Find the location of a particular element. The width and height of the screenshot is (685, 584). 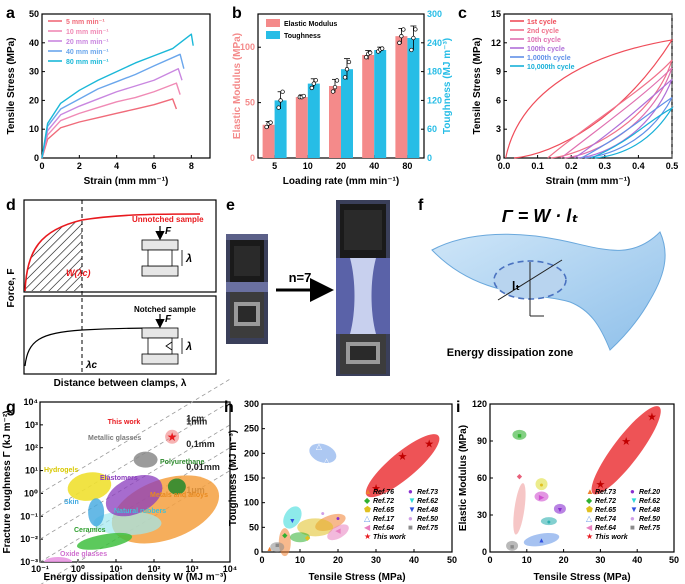

reference-marker-icon: ◆ is located at coordinates (520, 477).